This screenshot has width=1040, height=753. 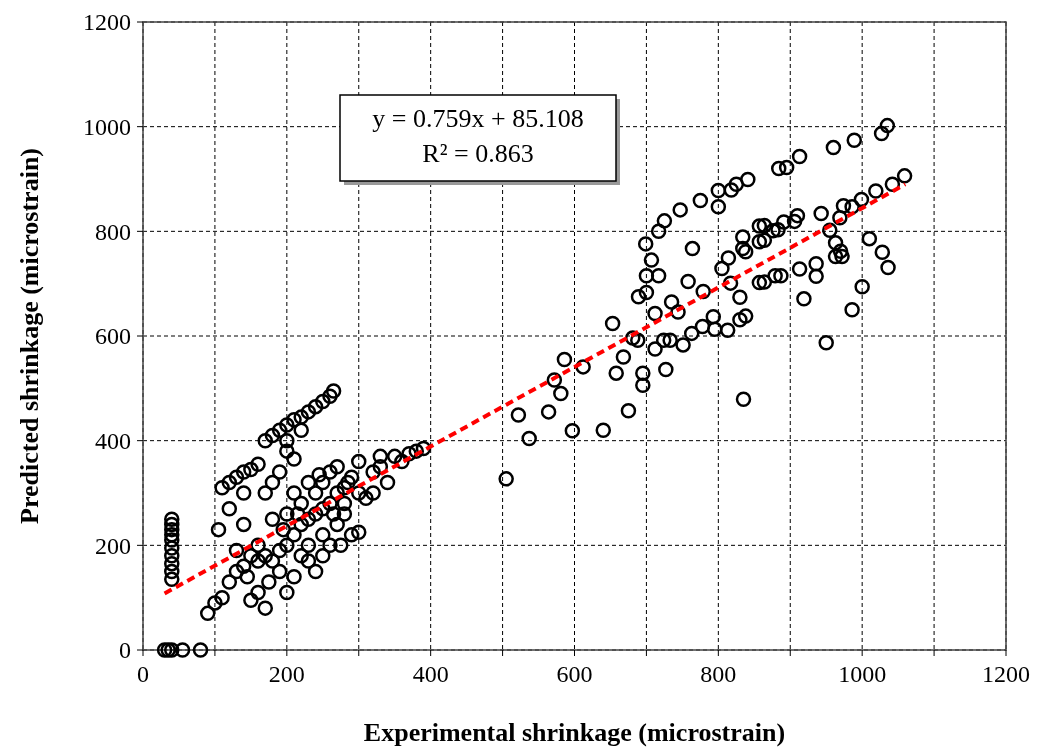 I want to click on y-tick-label: 1000, so click(x=107, y=127).